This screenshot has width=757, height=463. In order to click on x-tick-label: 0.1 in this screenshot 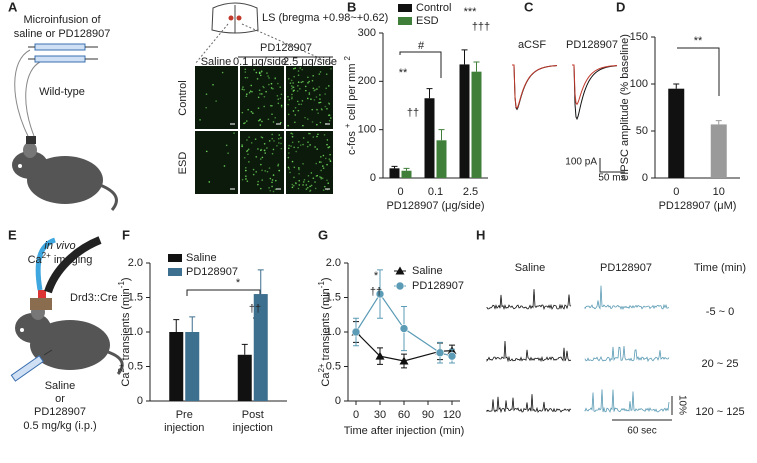, I will do `click(435, 192)`.